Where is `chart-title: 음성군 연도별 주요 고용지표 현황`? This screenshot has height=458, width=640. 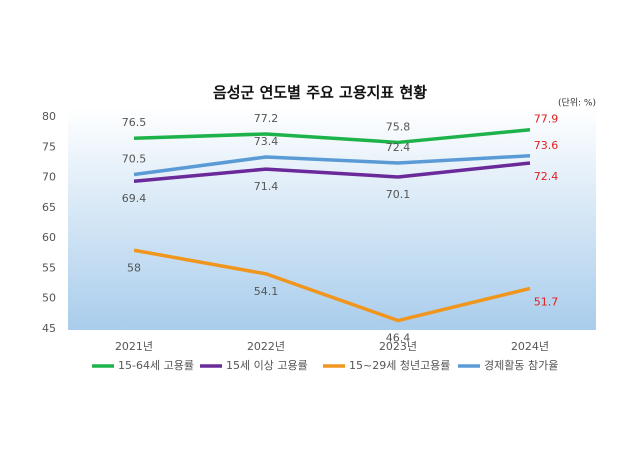 chart-title: 음성군 연도별 주요 고용지표 현황 is located at coordinates (320, 93).